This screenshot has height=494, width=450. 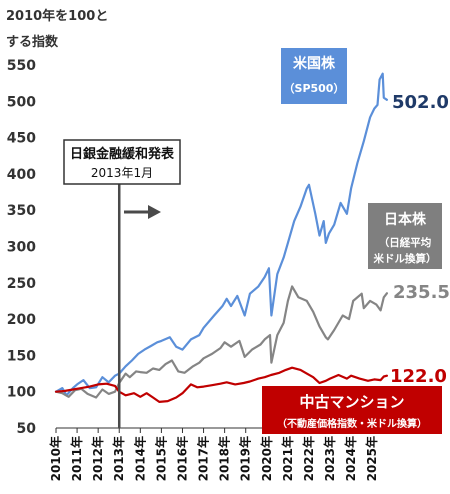 I want to click on x-tick-label: 2021年, so click(x=287, y=458).